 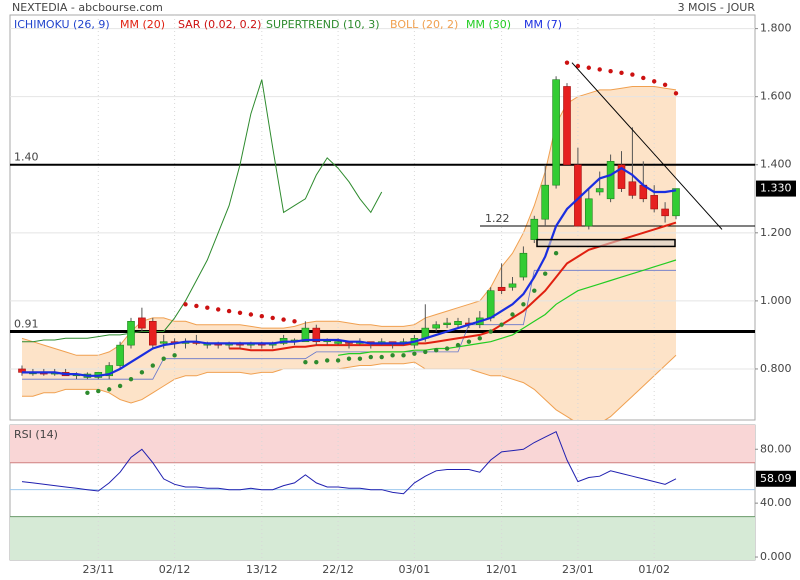 I want to click on y-tick-label: 0.800, so click(x=776, y=368).